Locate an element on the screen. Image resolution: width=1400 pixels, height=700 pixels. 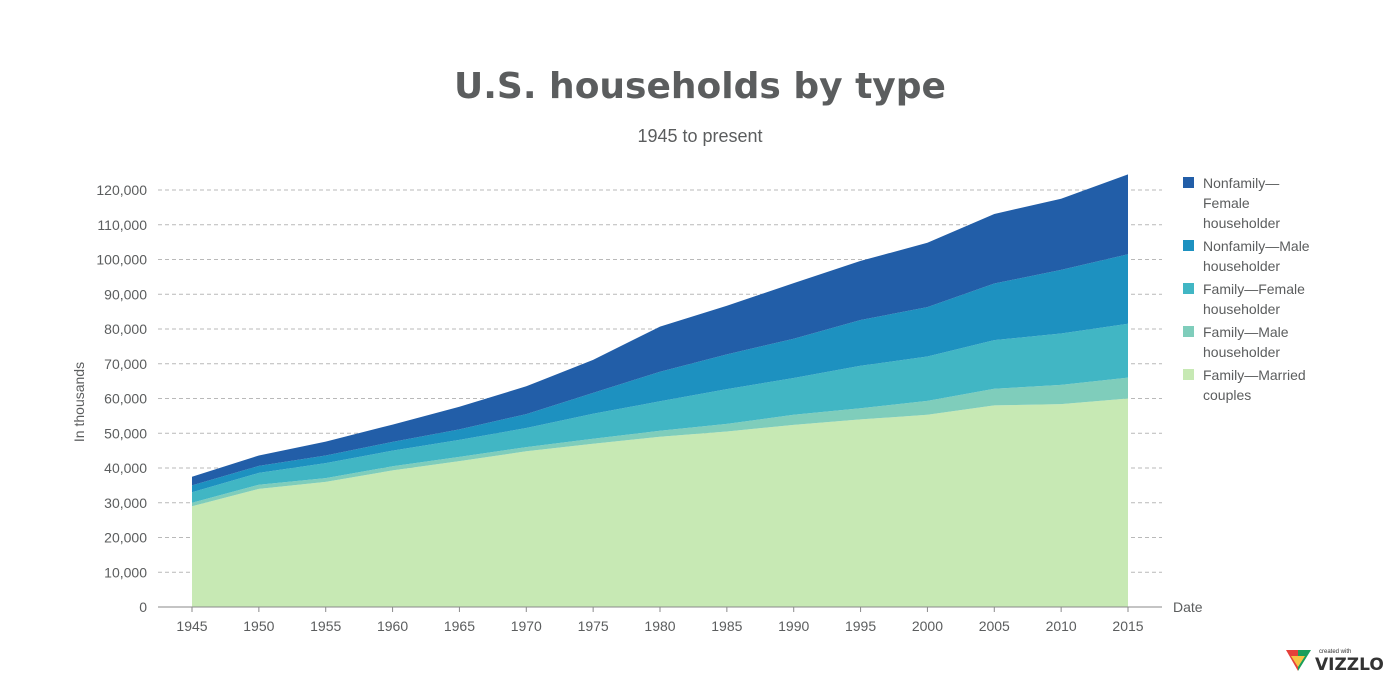
y-tick-label: 110,000 is located at coordinates (122, 225).